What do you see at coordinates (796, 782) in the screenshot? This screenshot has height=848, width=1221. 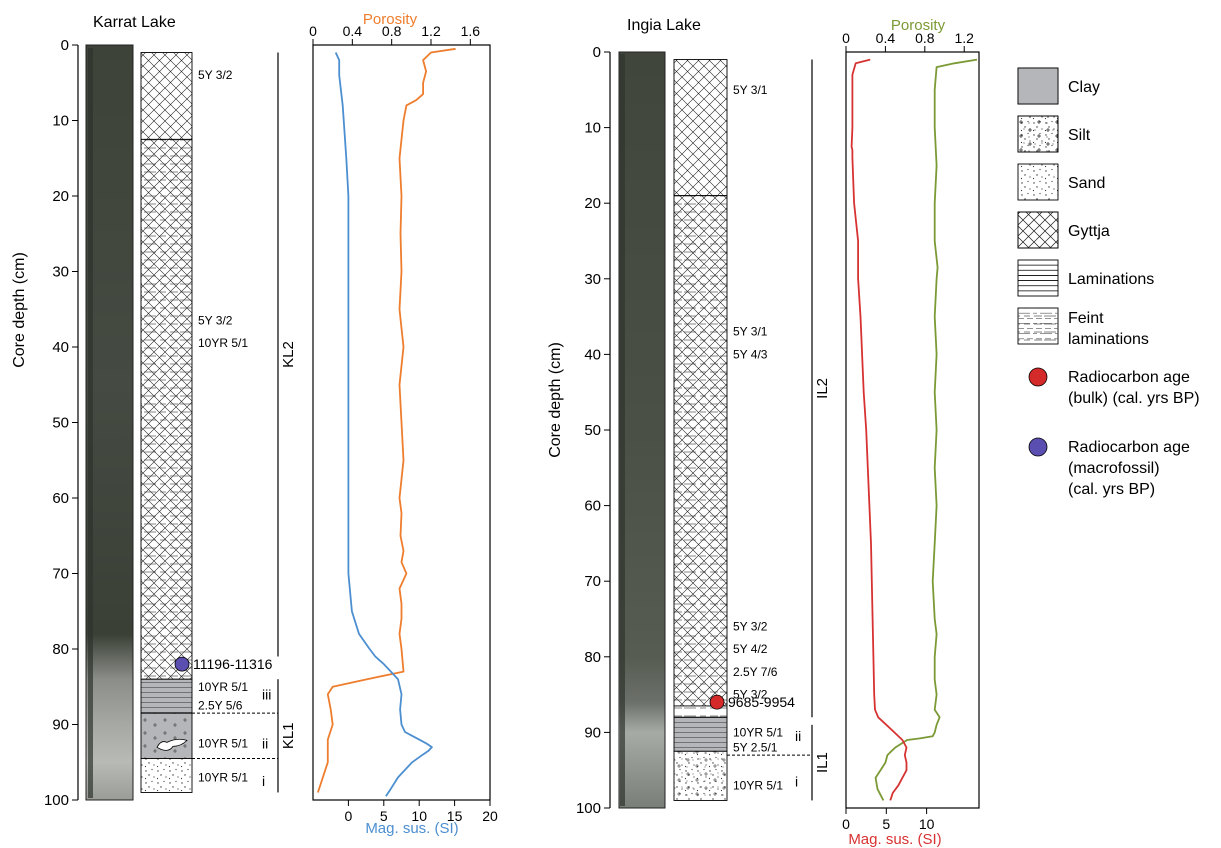 I see `subunit-label: i` at bounding box center [796, 782].